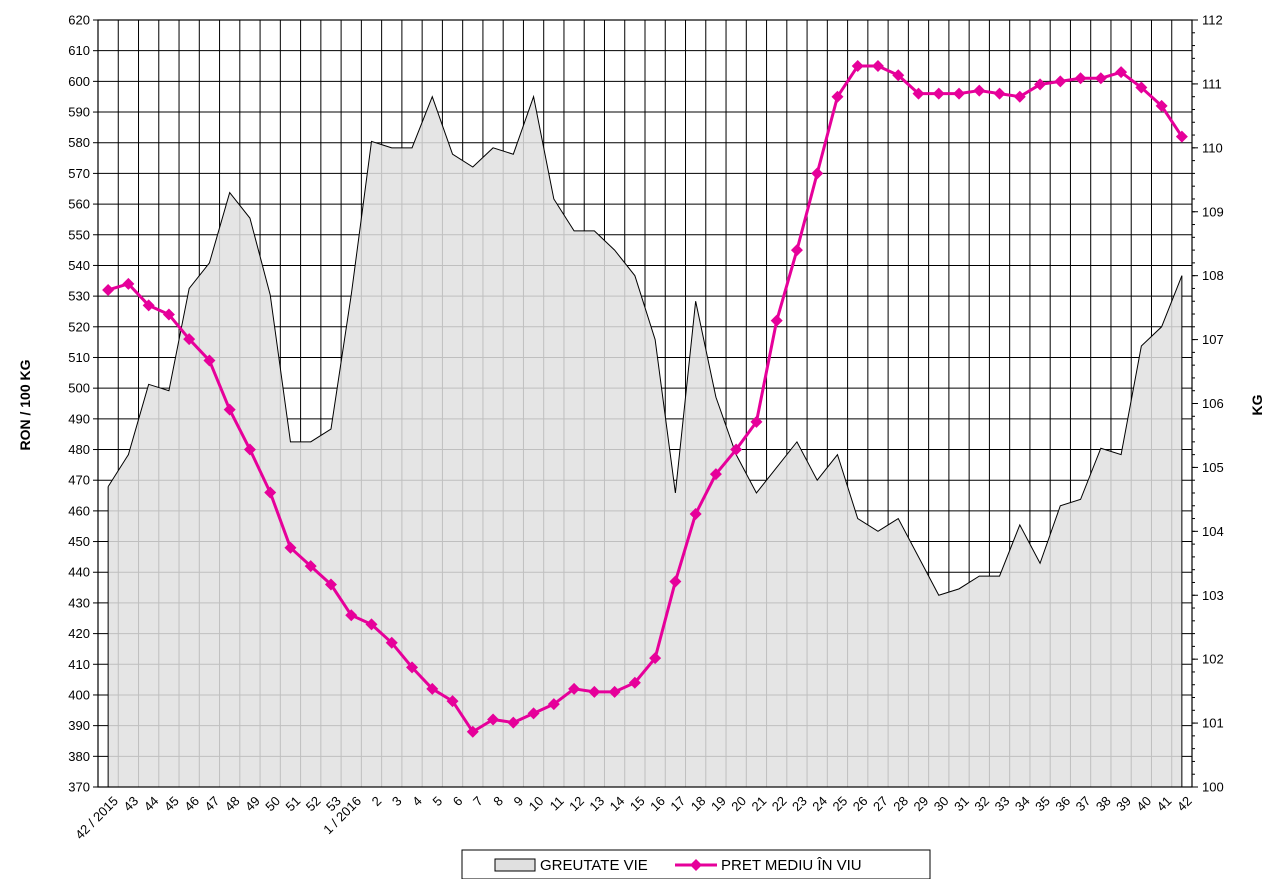  Describe the element at coordinates (696, 865) in the screenshot. I see `legend-marker-diamond` at that location.